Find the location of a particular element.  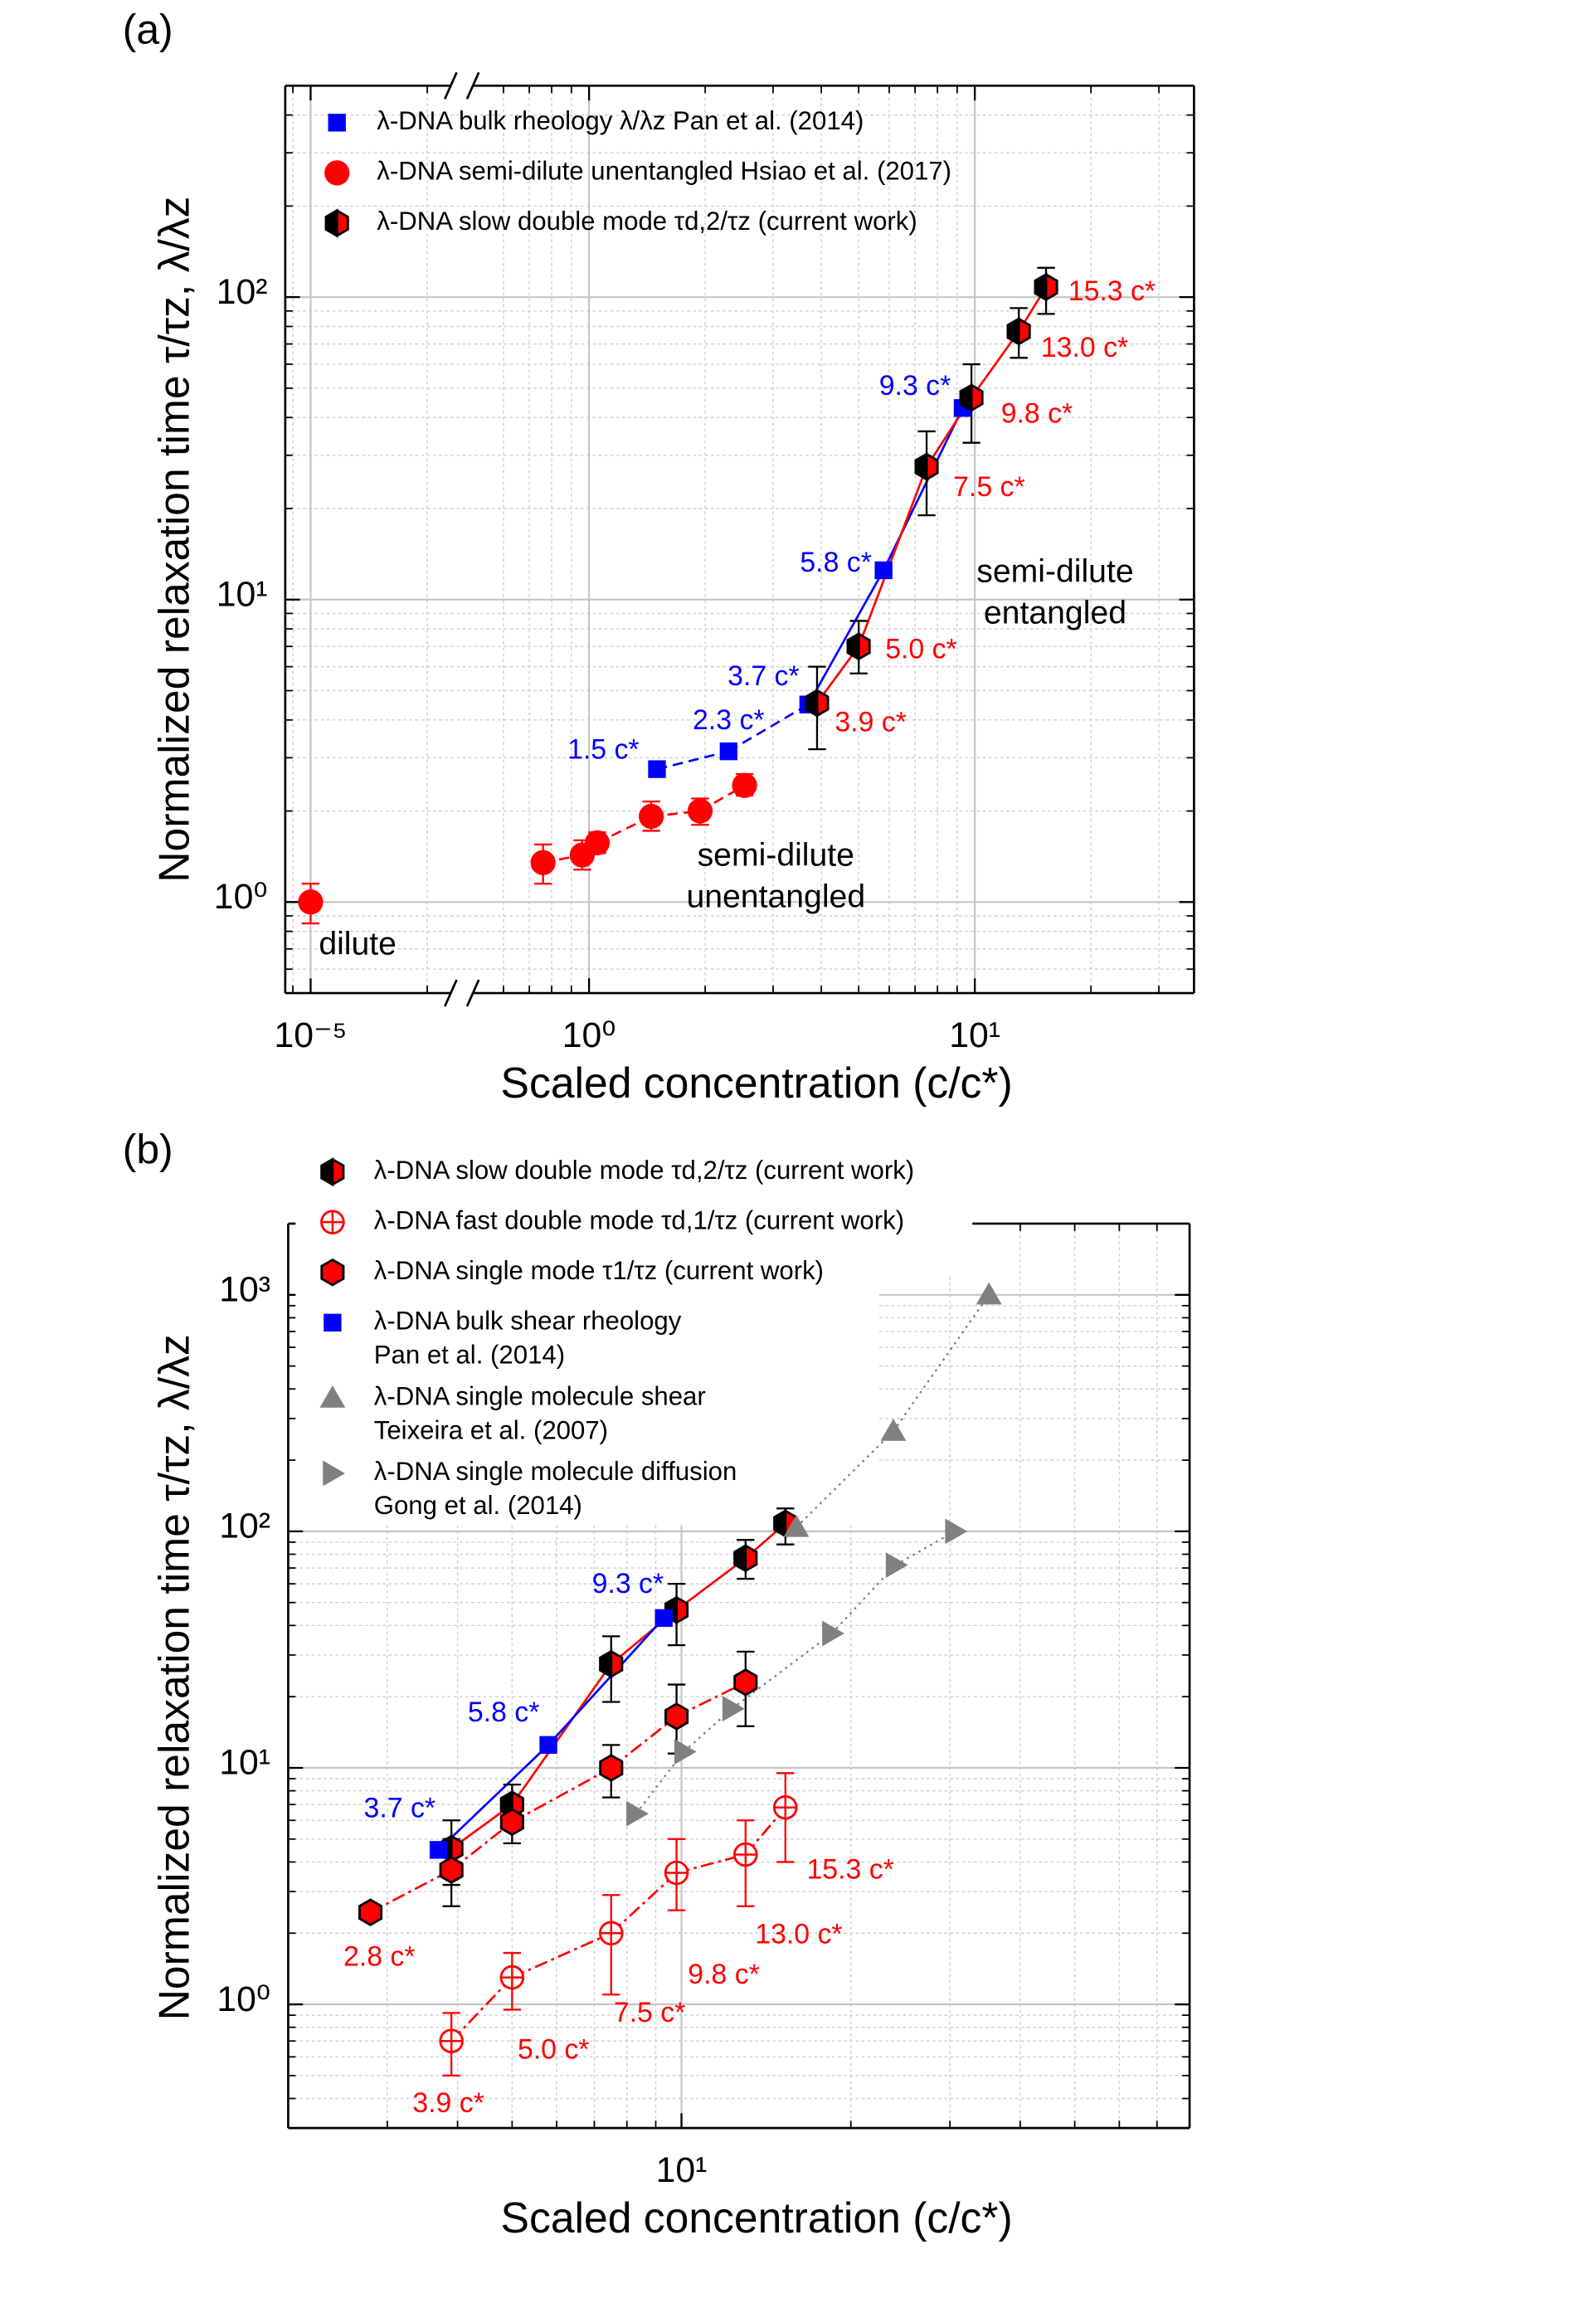

point-label: 9.8 c* is located at coordinates (724, 1974).